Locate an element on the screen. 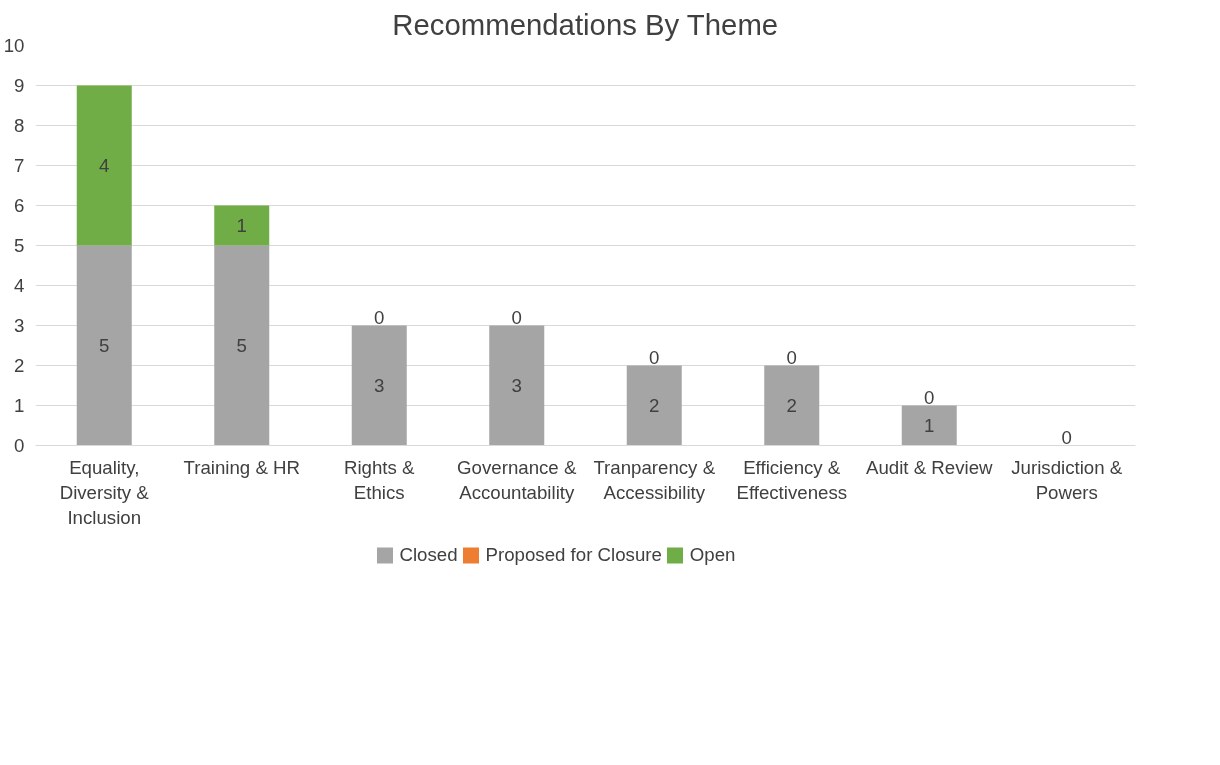  x-tick-label: Rights & Ethics is located at coordinates (380, 479).